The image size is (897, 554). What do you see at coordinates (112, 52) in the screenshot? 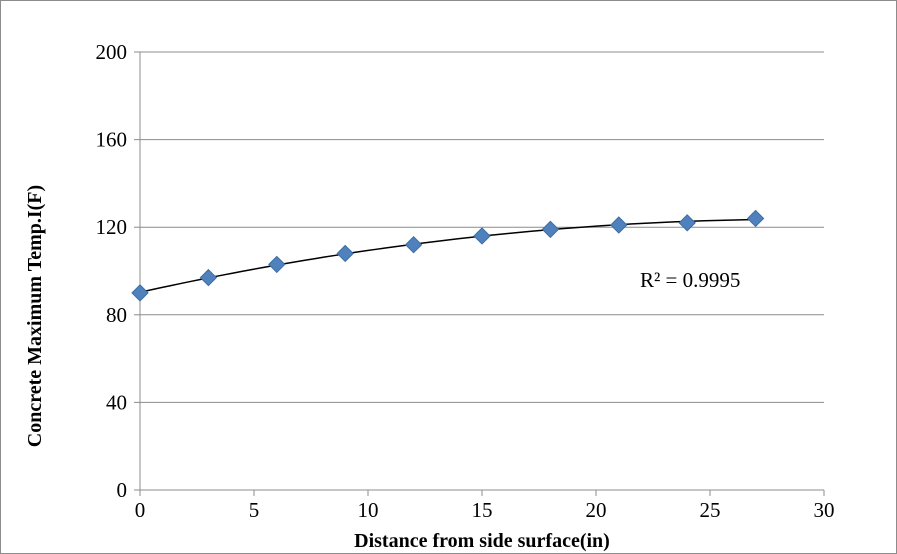
I see `y-tick-label: 200` at bounding box center [112, 52].